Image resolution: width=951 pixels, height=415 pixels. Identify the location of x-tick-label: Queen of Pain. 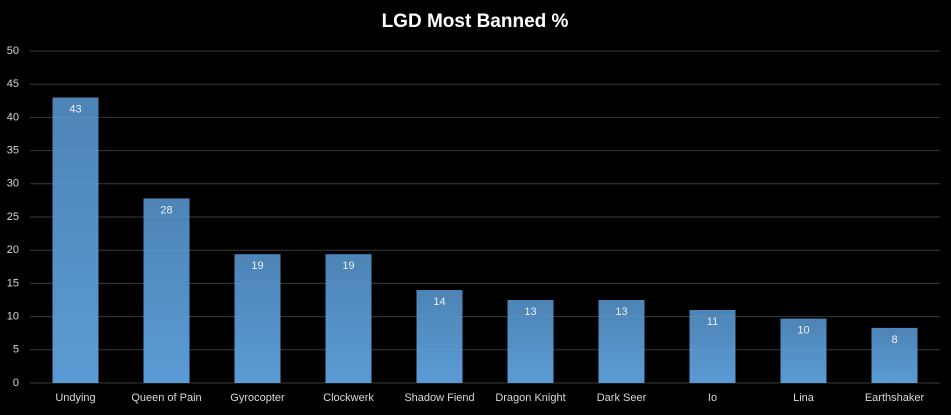
(166, 398).